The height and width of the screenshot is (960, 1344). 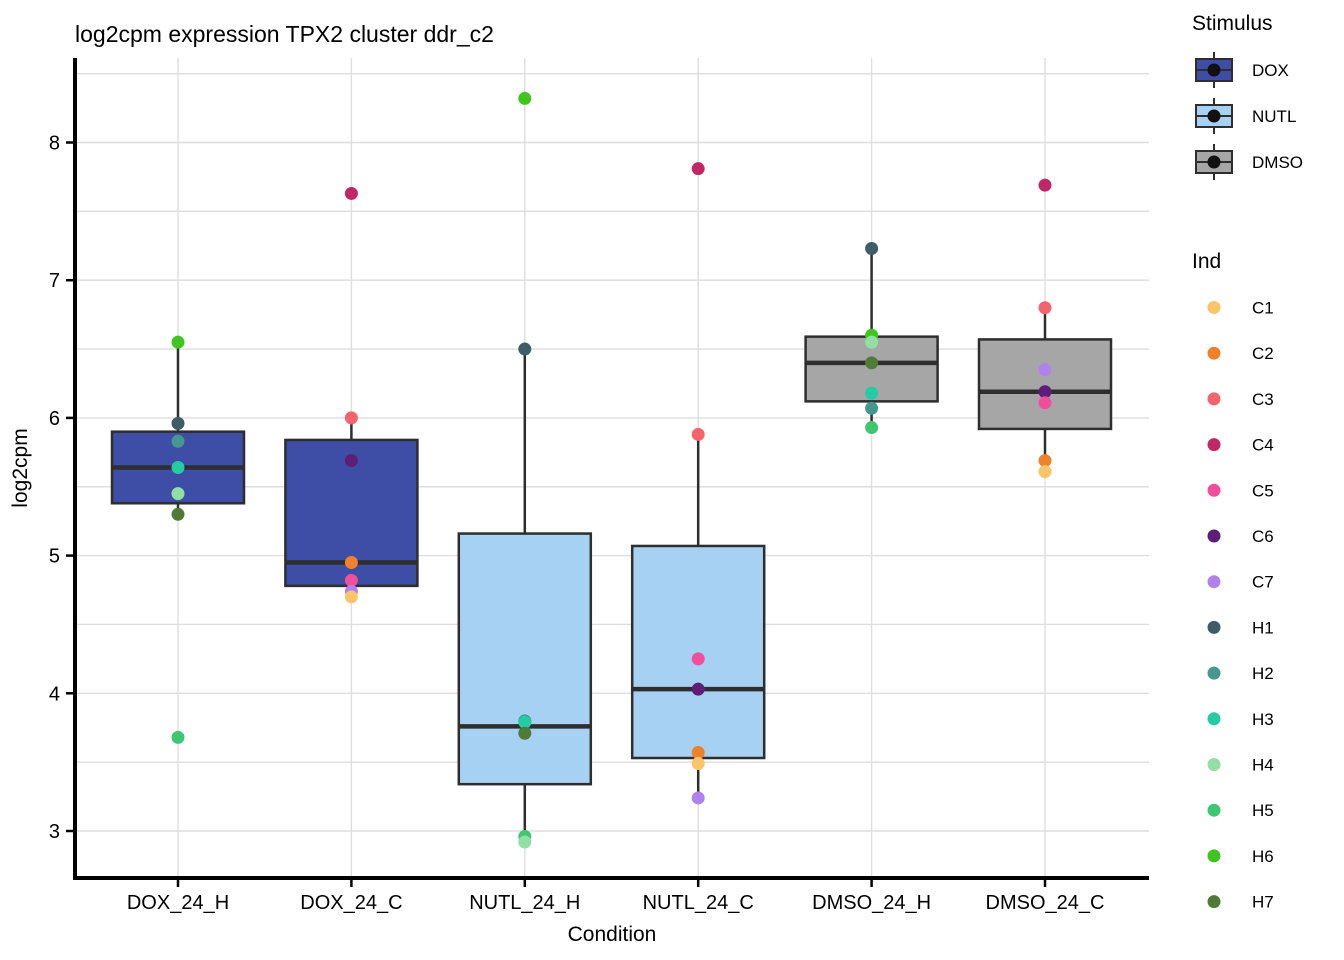 I want to click on legend-ind-label: H6, so click(x=1263, y=856).